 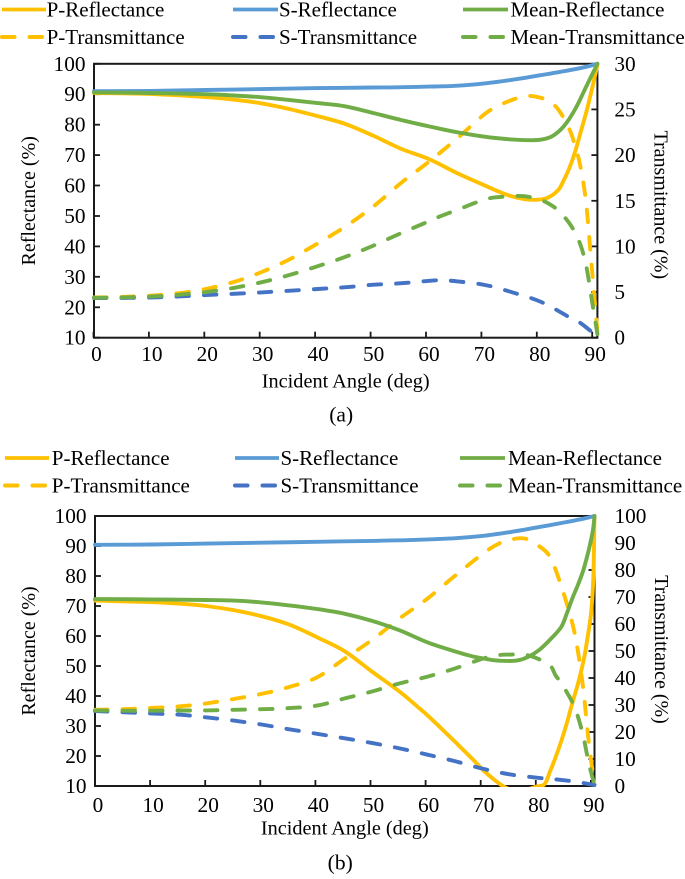 What do you see at coordinates (624, 201) in the screenshot?
I see `svg-text: 15` at bounding box center [624, 201].